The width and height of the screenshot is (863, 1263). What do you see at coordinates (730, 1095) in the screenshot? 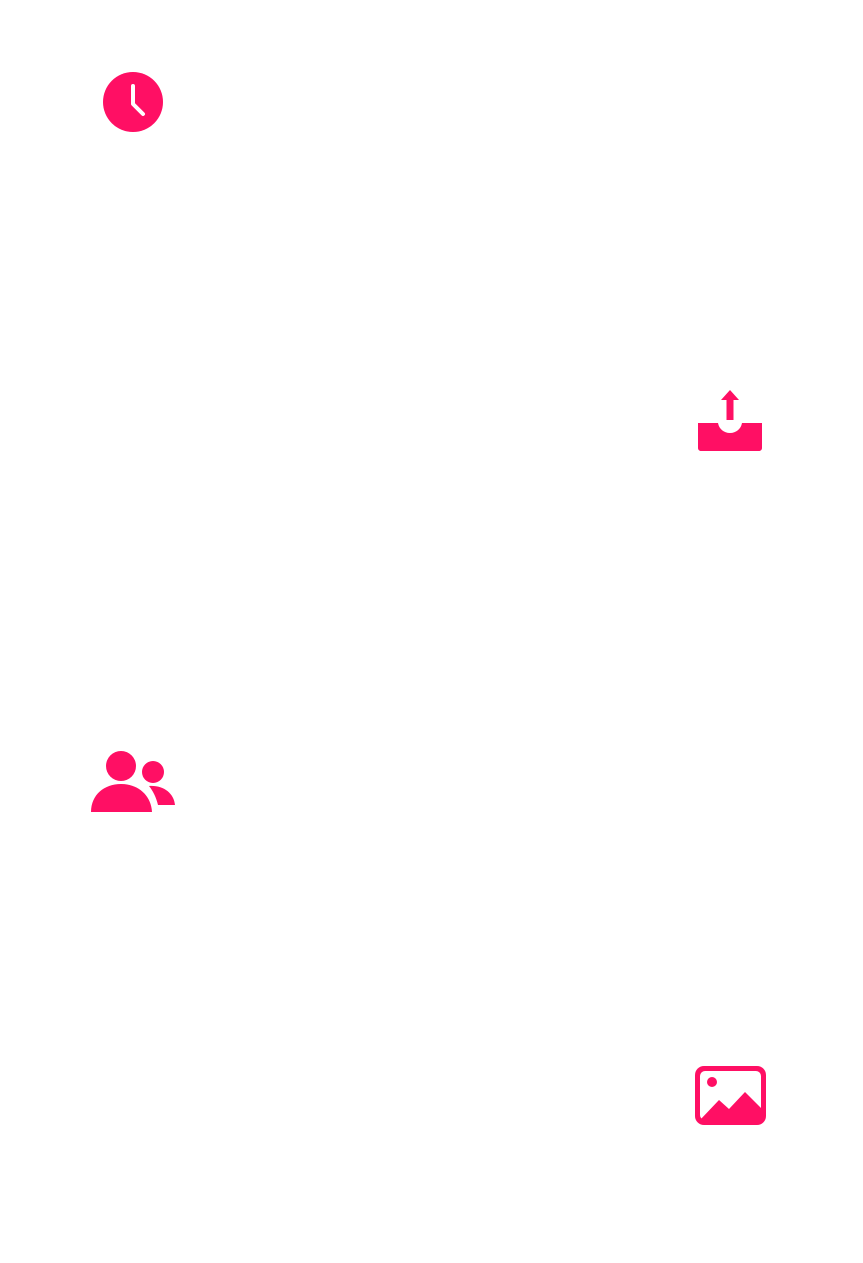
I see `image-icon` at bounding box center [730, 1095].